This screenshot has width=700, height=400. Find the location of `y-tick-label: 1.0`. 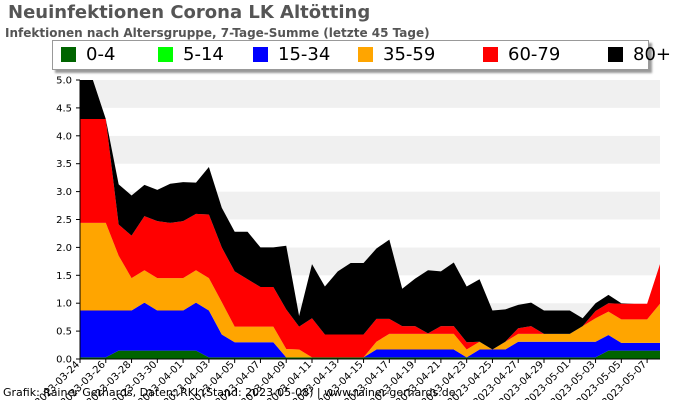

y-tick-label: 1.0 is located at coordinates (64, 304).